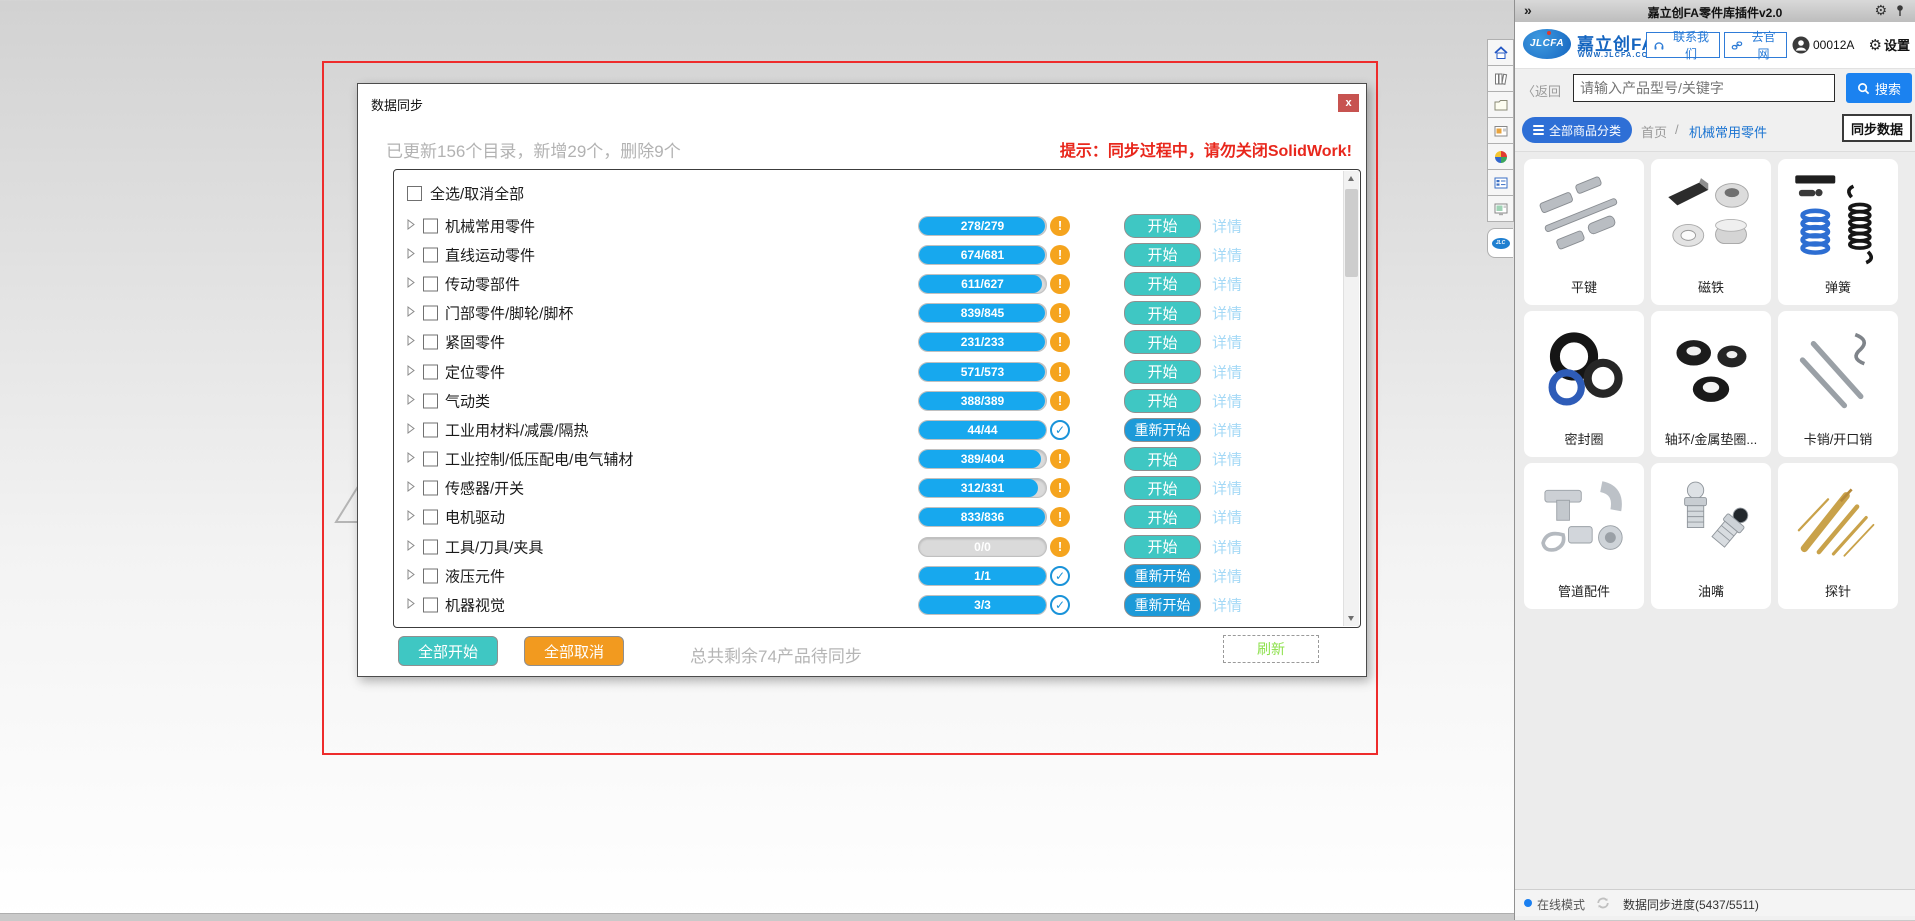 The height and width of the screenshot is (921, 1915). Describe the element at coordinates (465, 193) in the screenshot. I see `select-all-row: 全选/取消全部` at that location.